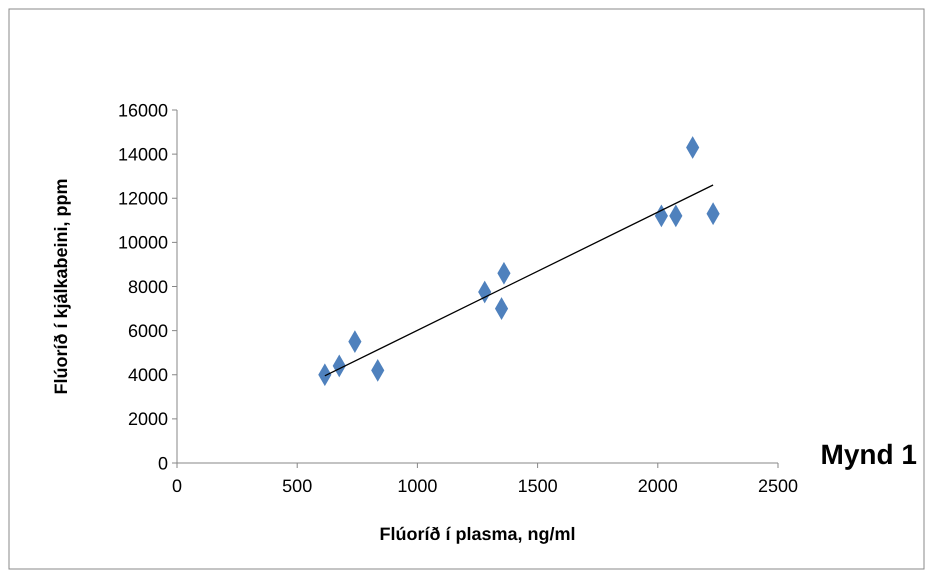  What do you see at coordinates (143, 198) in the screenshot?
I see `y-tick-label: 12000` at bounding box center [143, 198].